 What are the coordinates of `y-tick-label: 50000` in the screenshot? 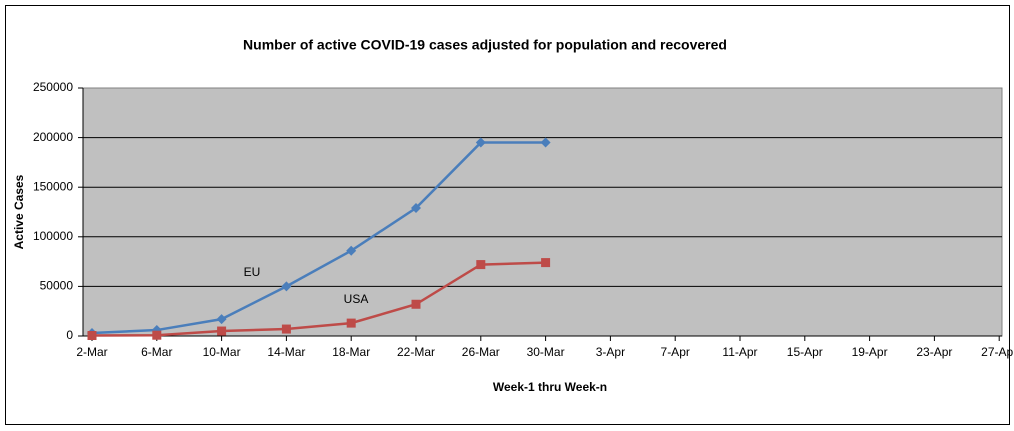 It's located at (57, 286).